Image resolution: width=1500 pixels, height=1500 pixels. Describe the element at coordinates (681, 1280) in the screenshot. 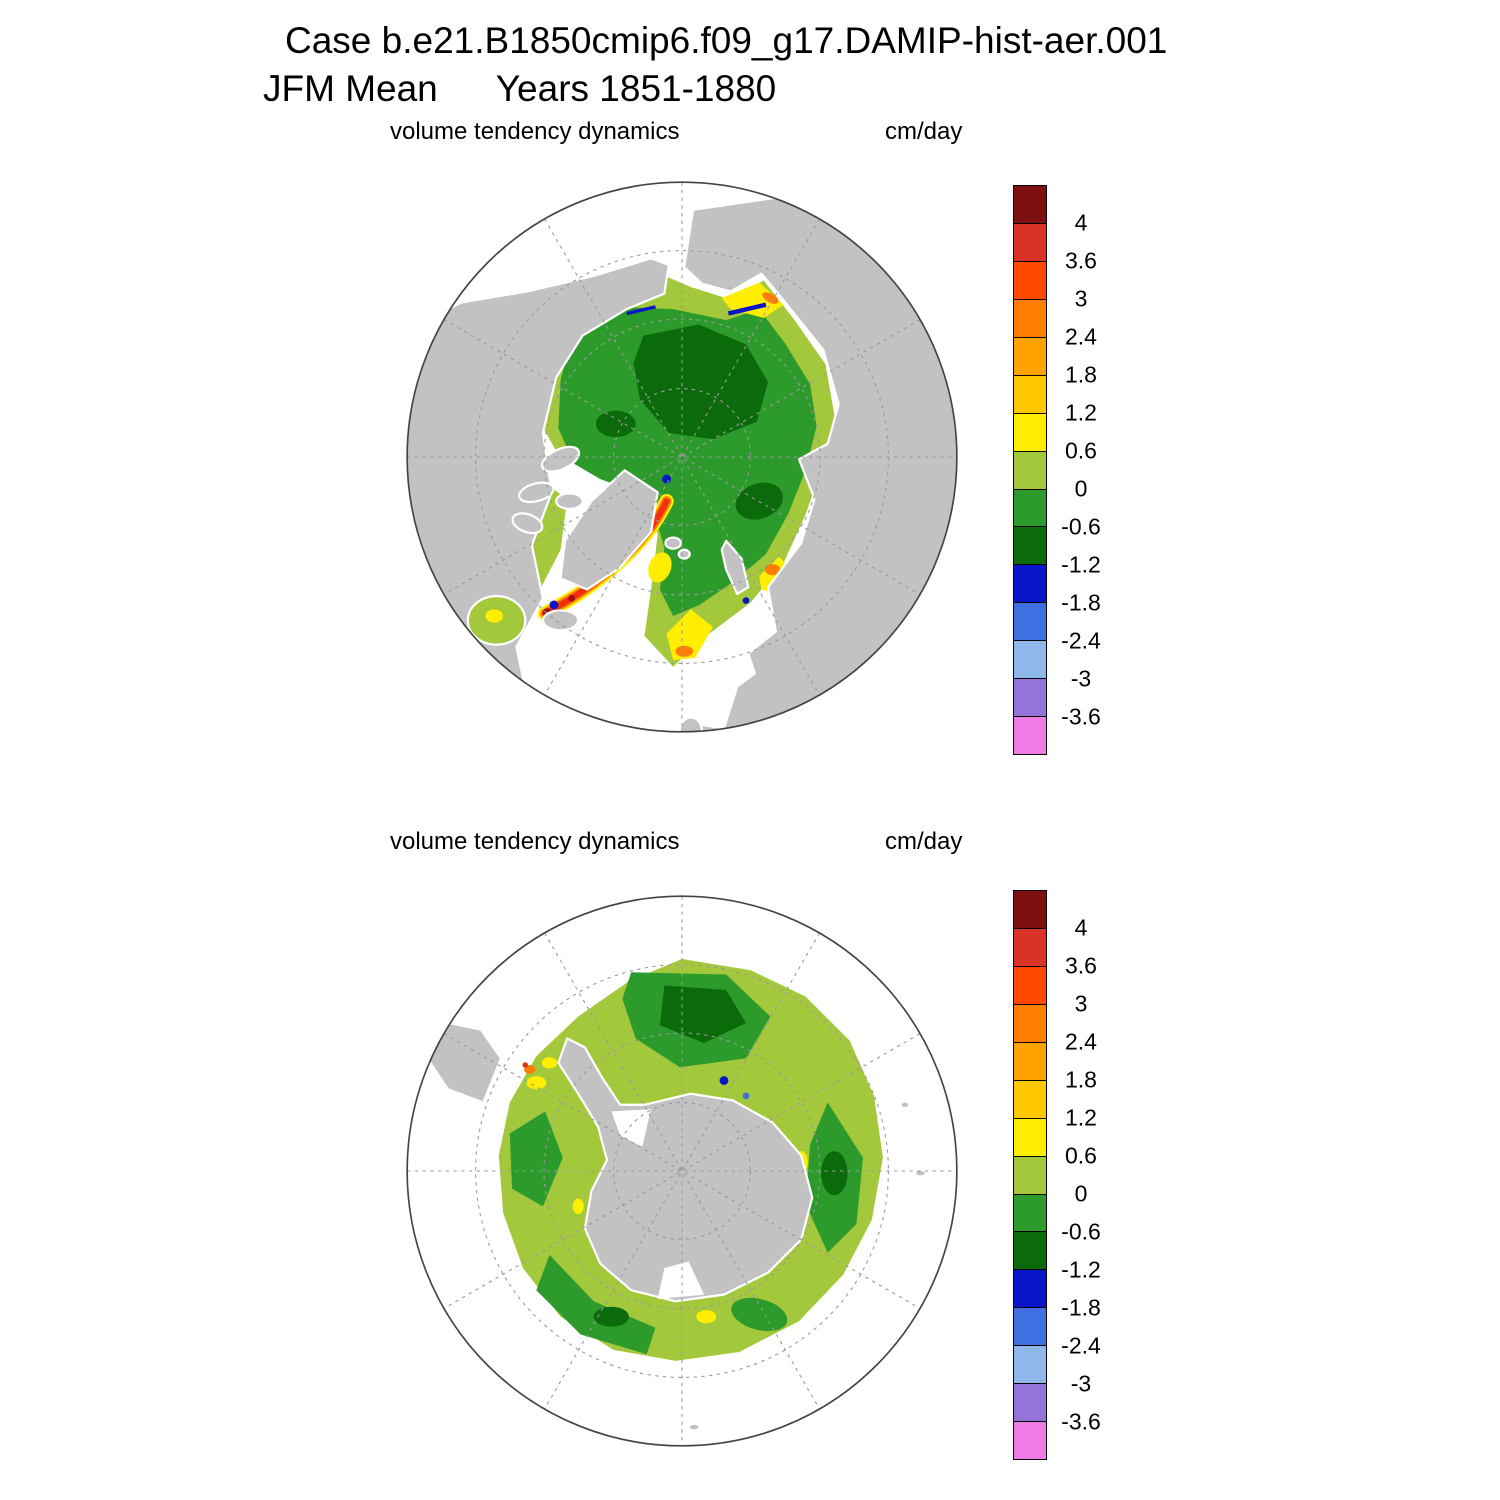

I see `ross-sea-notch` at that location.